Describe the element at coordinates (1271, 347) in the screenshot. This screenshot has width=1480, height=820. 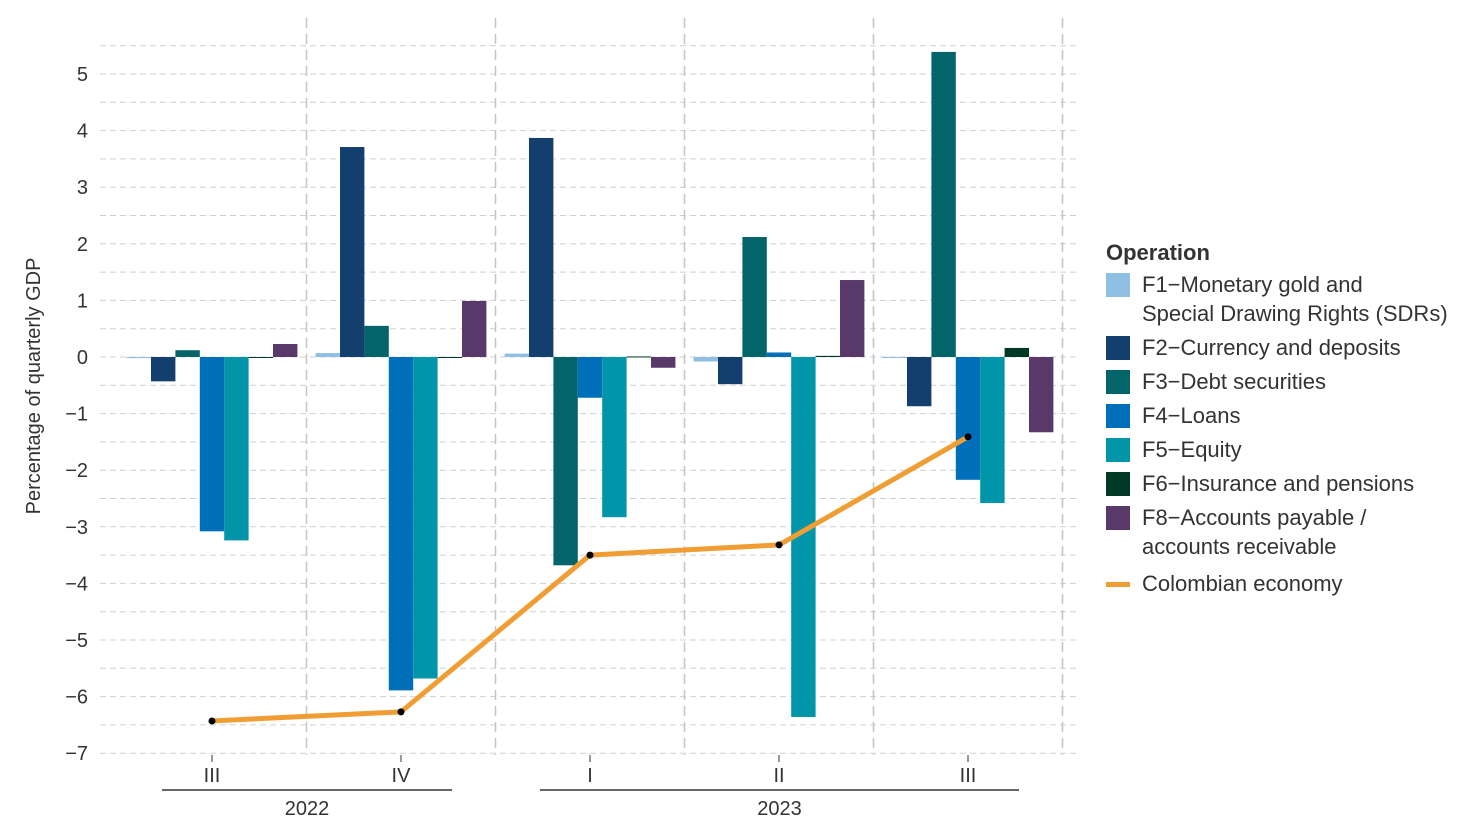
I see `legend-label: F2−Currency and deposits` at that location.